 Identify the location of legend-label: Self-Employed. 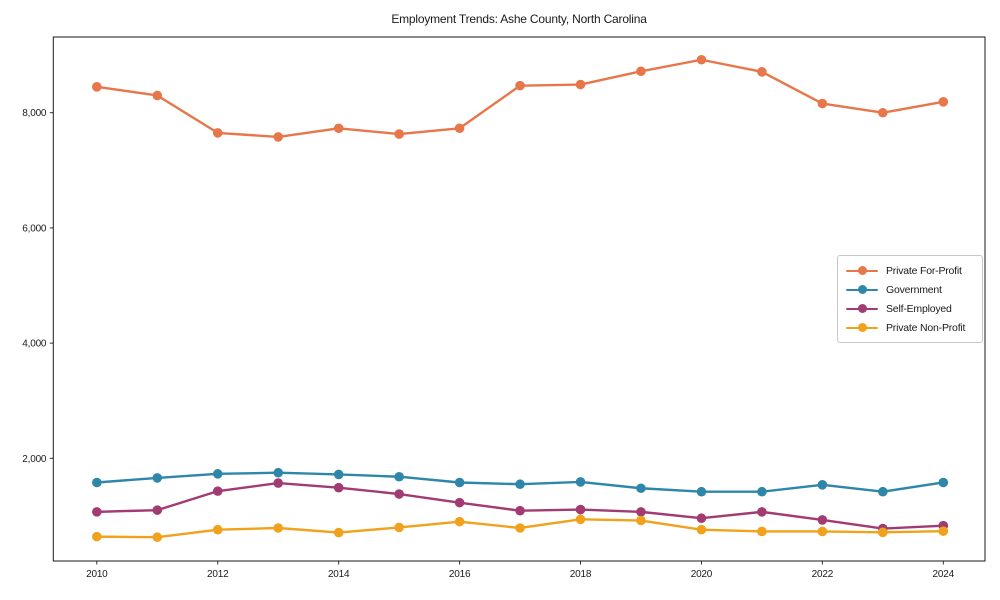
(919, 308).